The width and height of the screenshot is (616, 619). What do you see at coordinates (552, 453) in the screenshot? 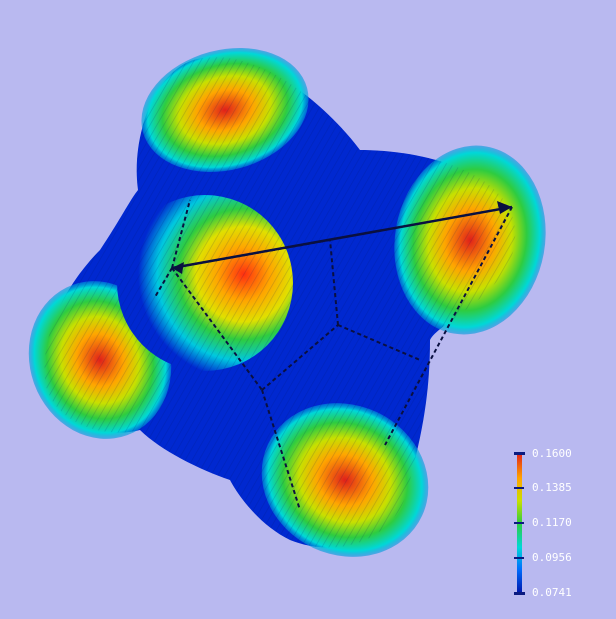
I see `scale-label-max: 0.1600` at bounding box center [552, 453].